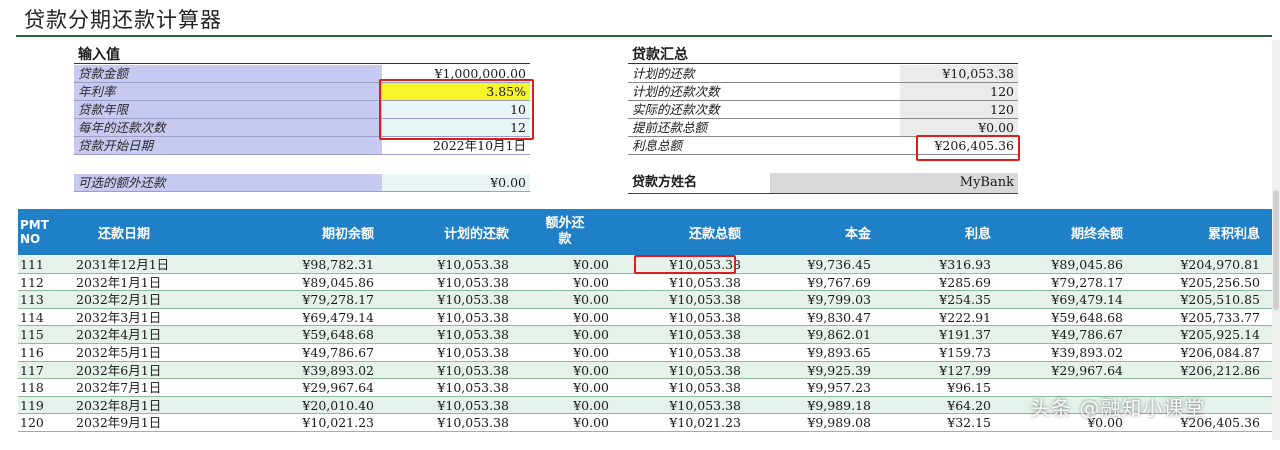  What do you see at coordinates (32, 370) in the screenshot?
I see `pmt-no-cell: 117` at bounding box center [32, 370].